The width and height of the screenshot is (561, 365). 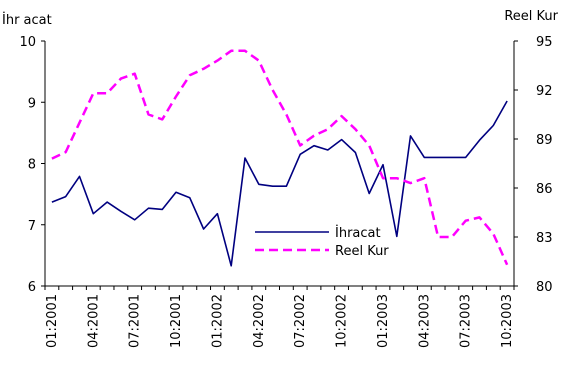 I want to click on y-right-tick-label: 92, so click(x=544, y=91).